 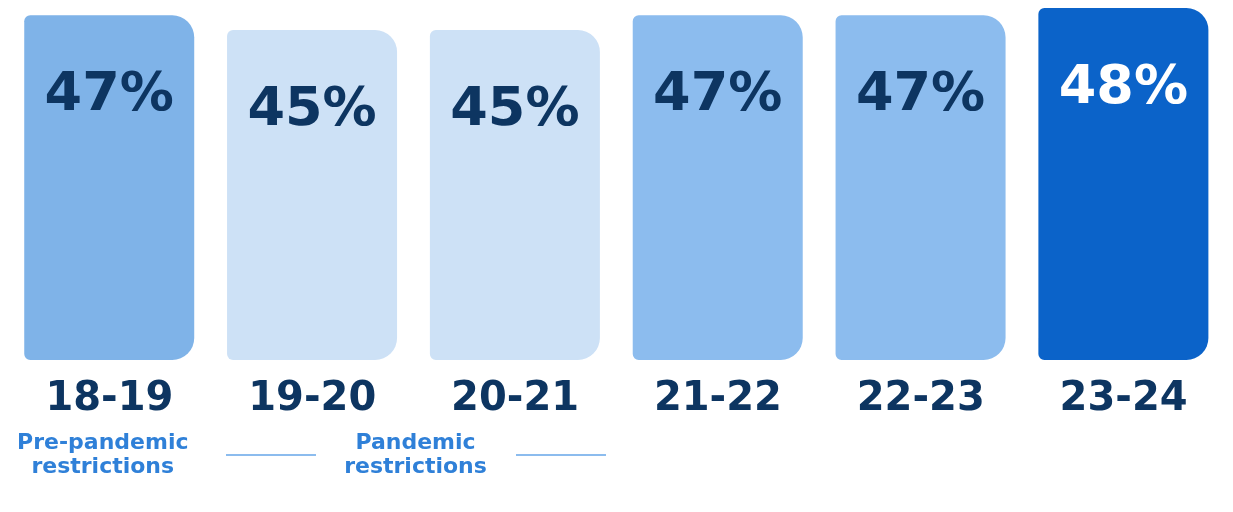 I want to click on x-tick-label: 22-23, so click(x=920, y=396).